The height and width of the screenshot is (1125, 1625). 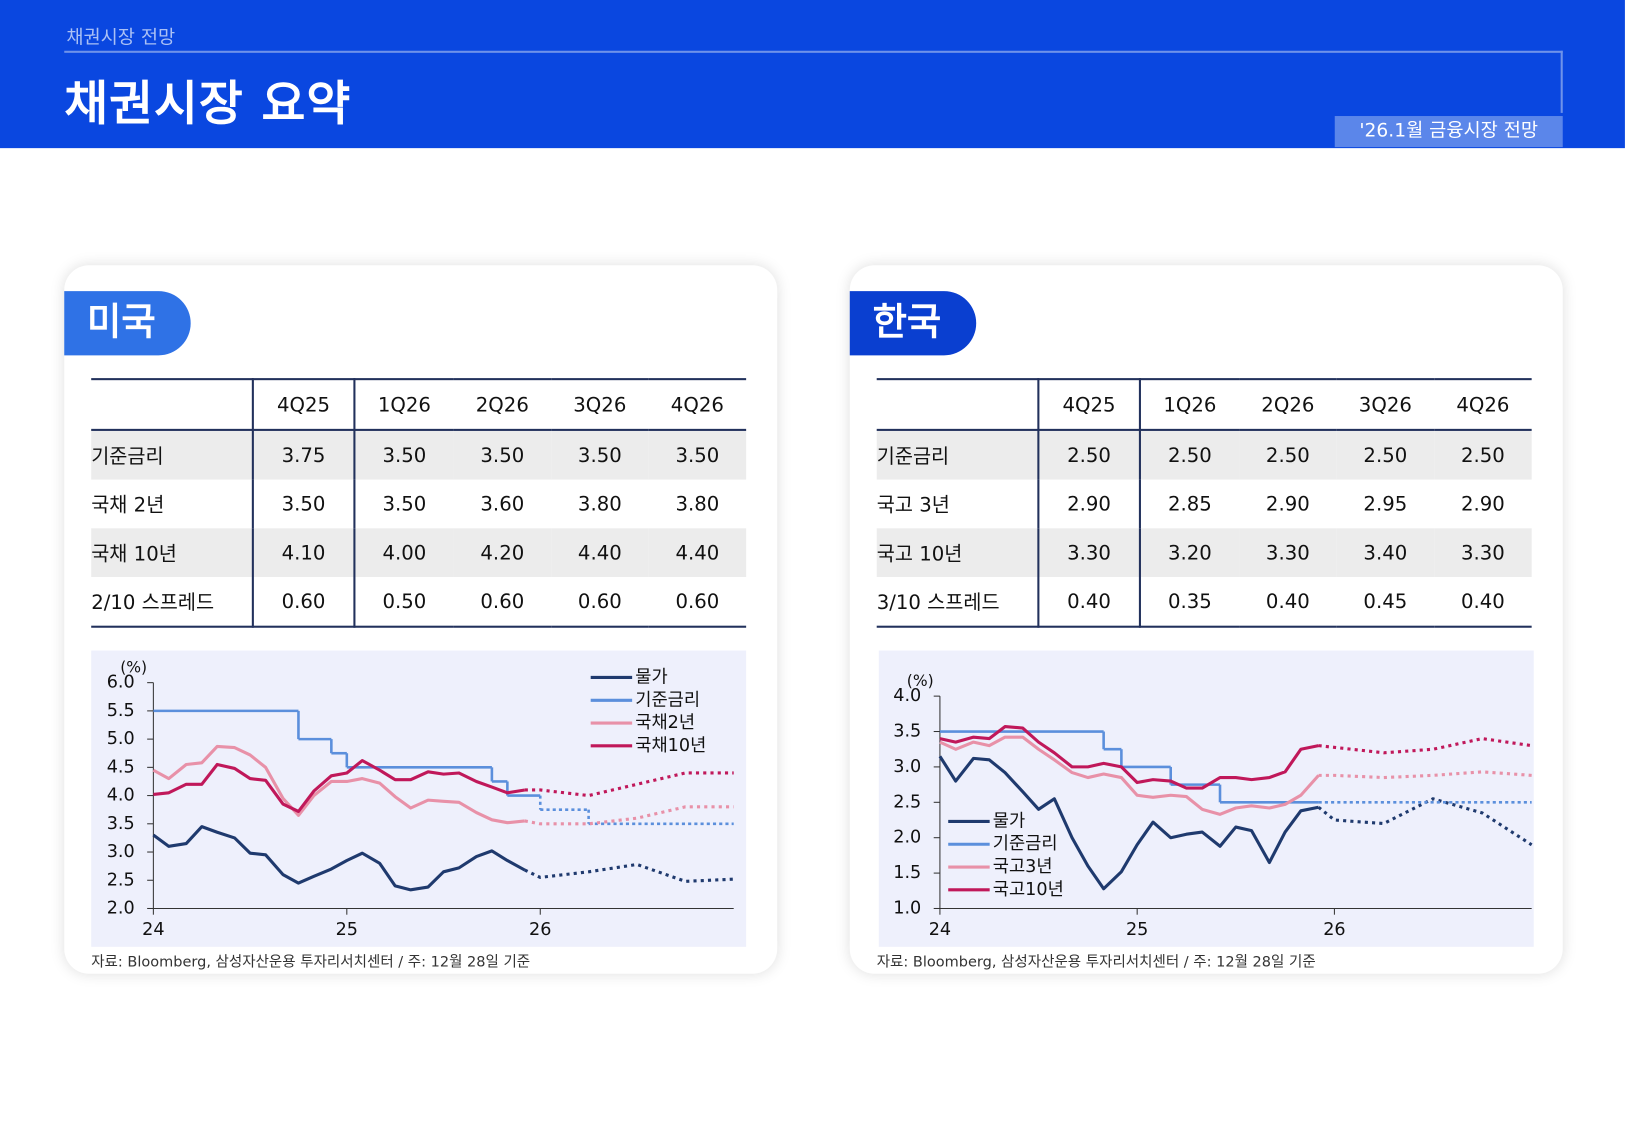 I want to click on plot-background, so click(x=419, y=798).